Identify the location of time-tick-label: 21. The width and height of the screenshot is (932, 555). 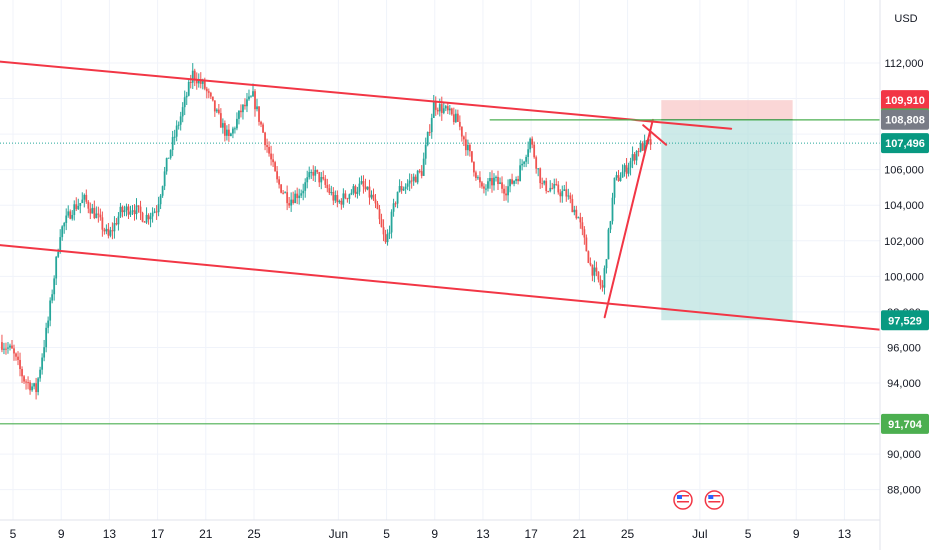
(206, 534).